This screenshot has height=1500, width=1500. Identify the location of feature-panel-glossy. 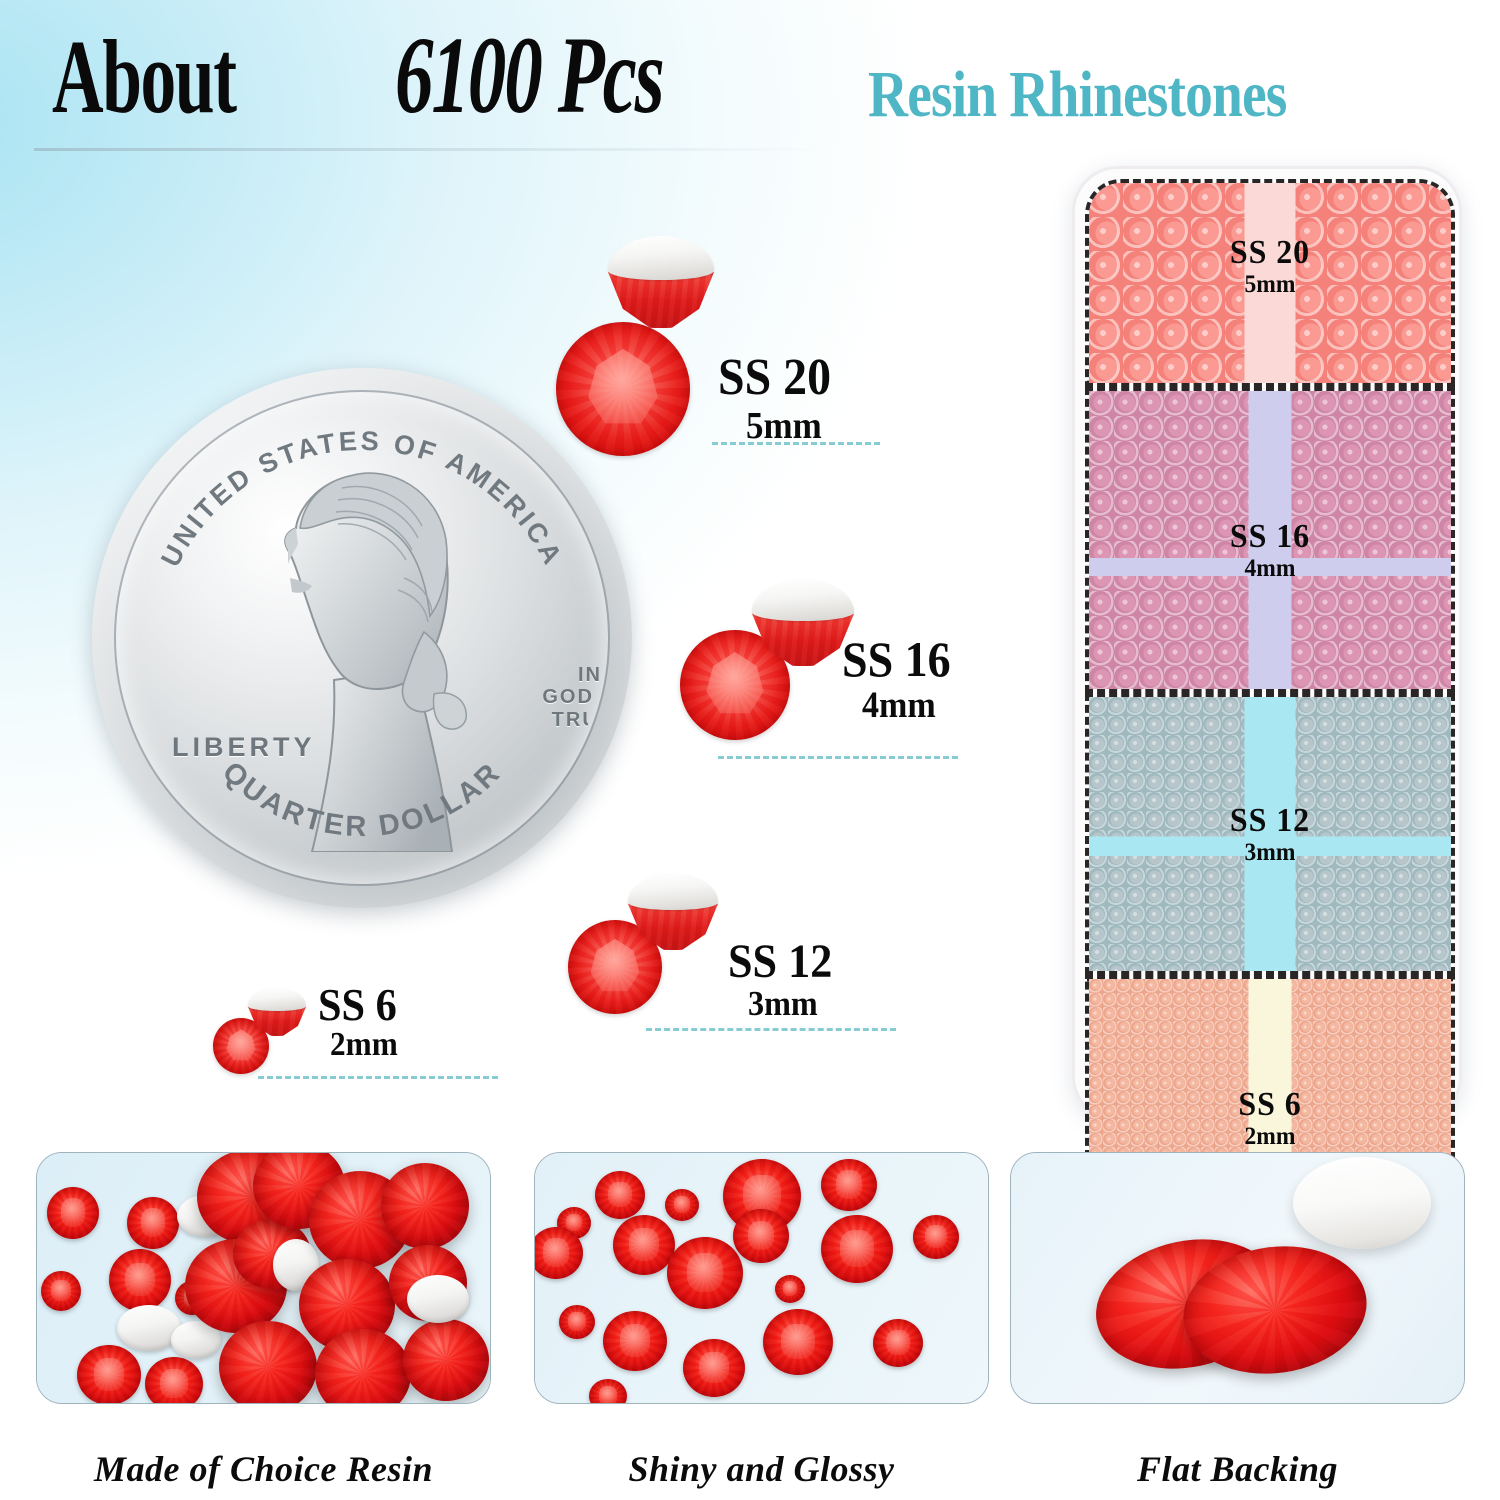
(761, 1278).